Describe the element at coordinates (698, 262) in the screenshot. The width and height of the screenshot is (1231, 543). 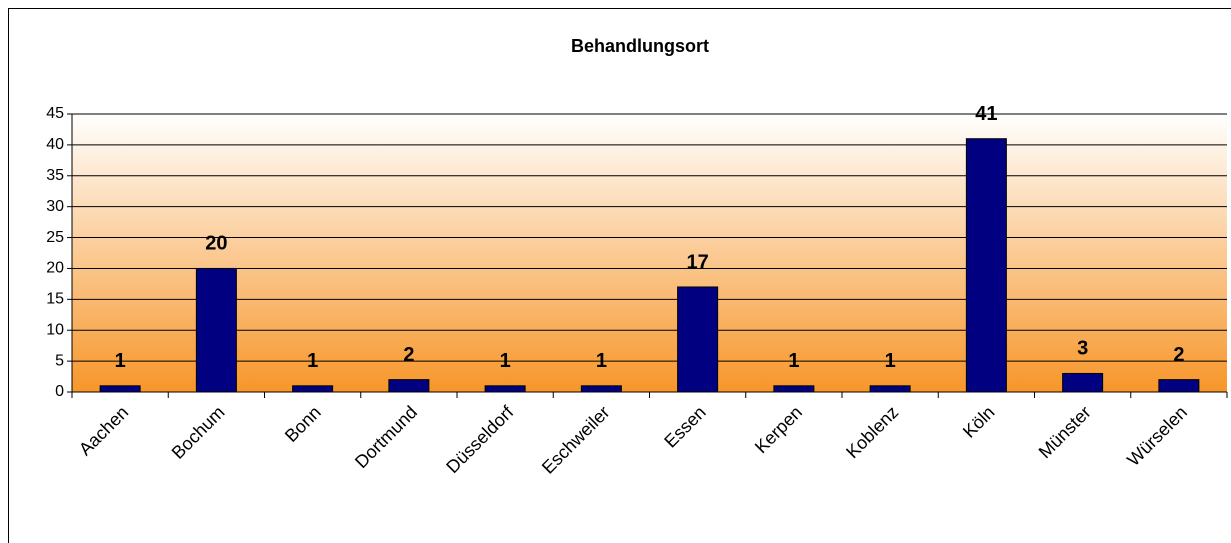
I see `value-label: 17` at that location.